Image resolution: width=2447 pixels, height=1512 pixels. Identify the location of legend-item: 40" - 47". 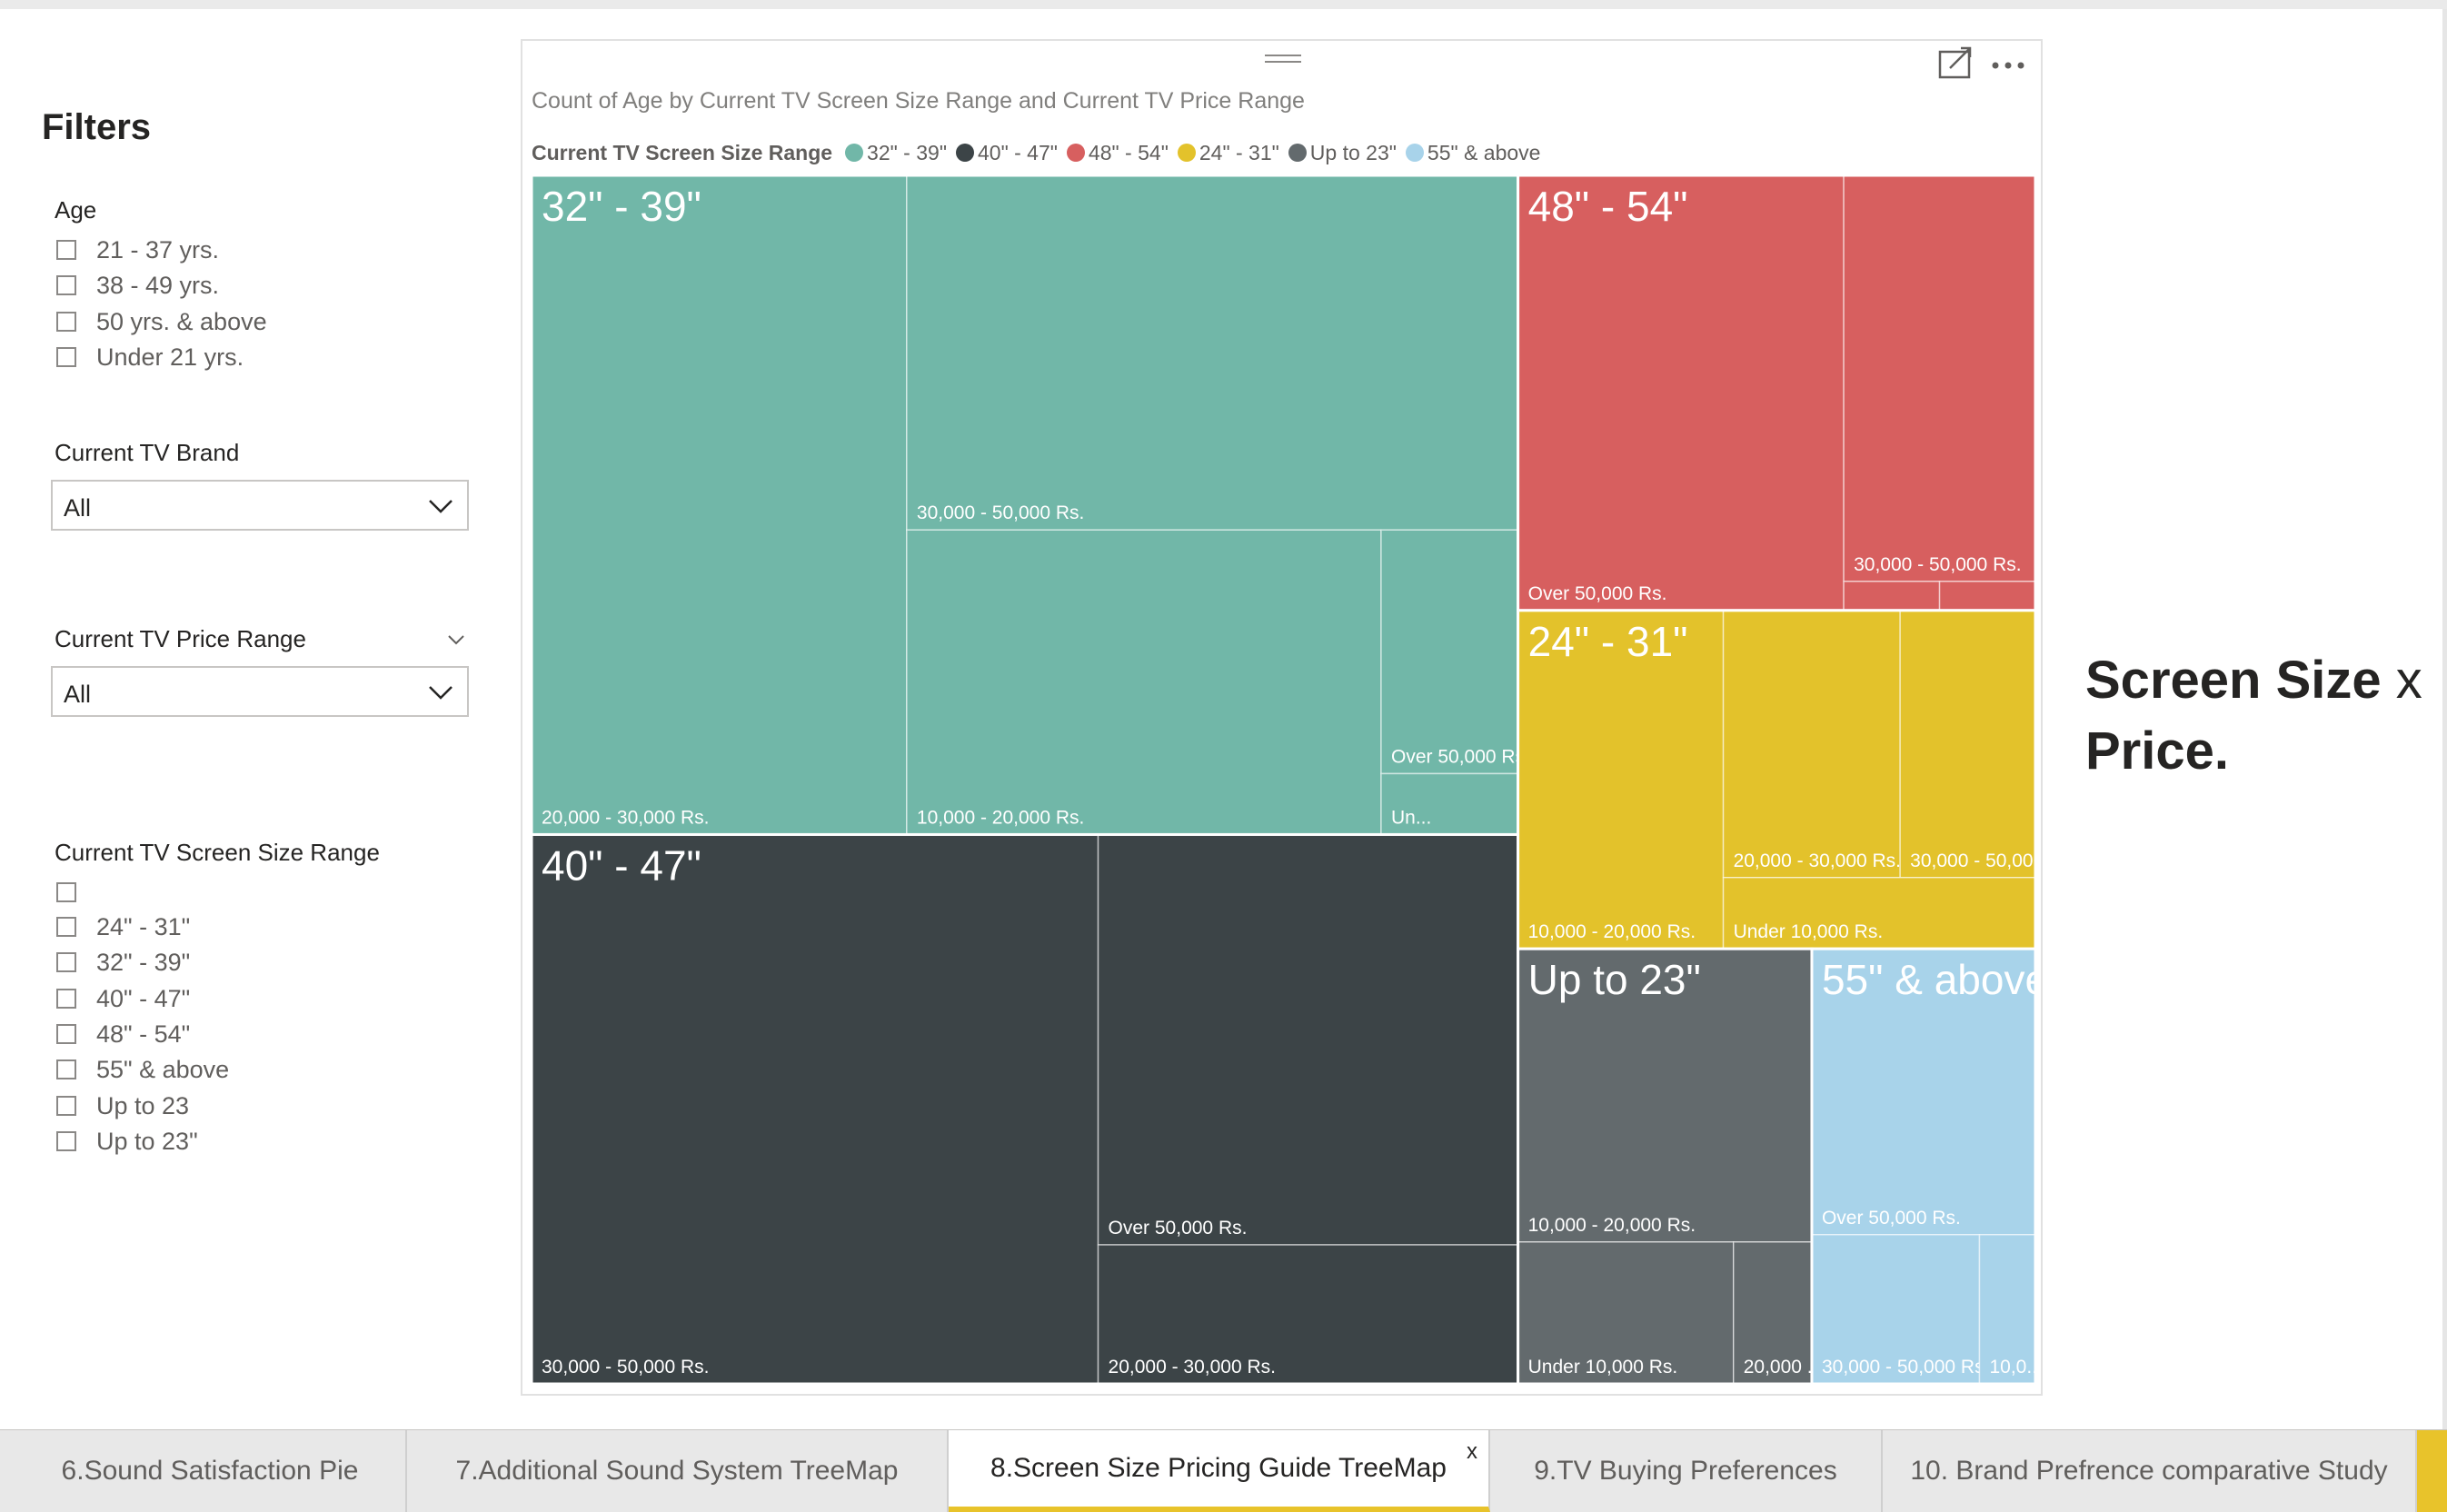
(1007, 152).